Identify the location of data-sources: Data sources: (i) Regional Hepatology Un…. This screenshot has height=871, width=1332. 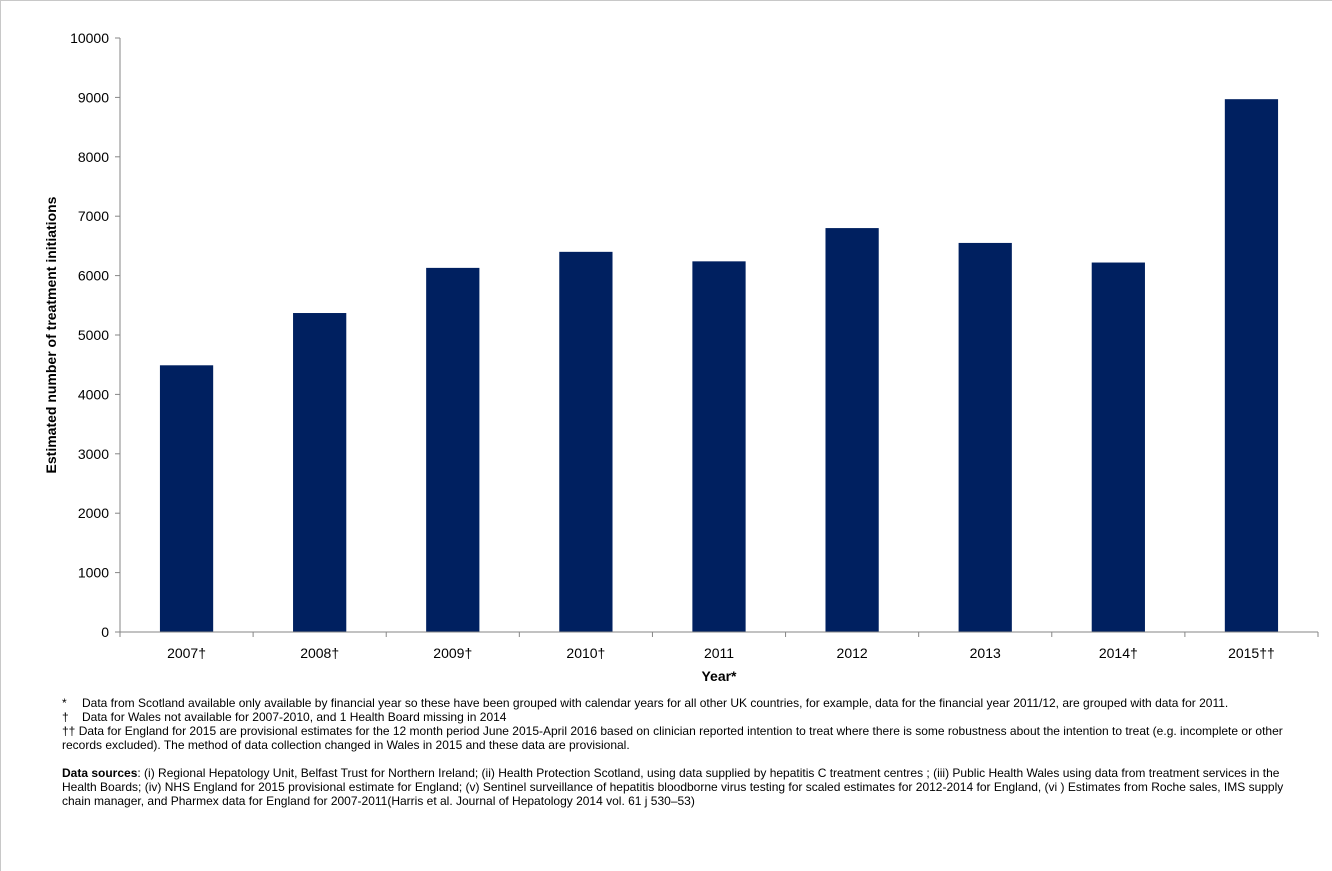
(687, 787).